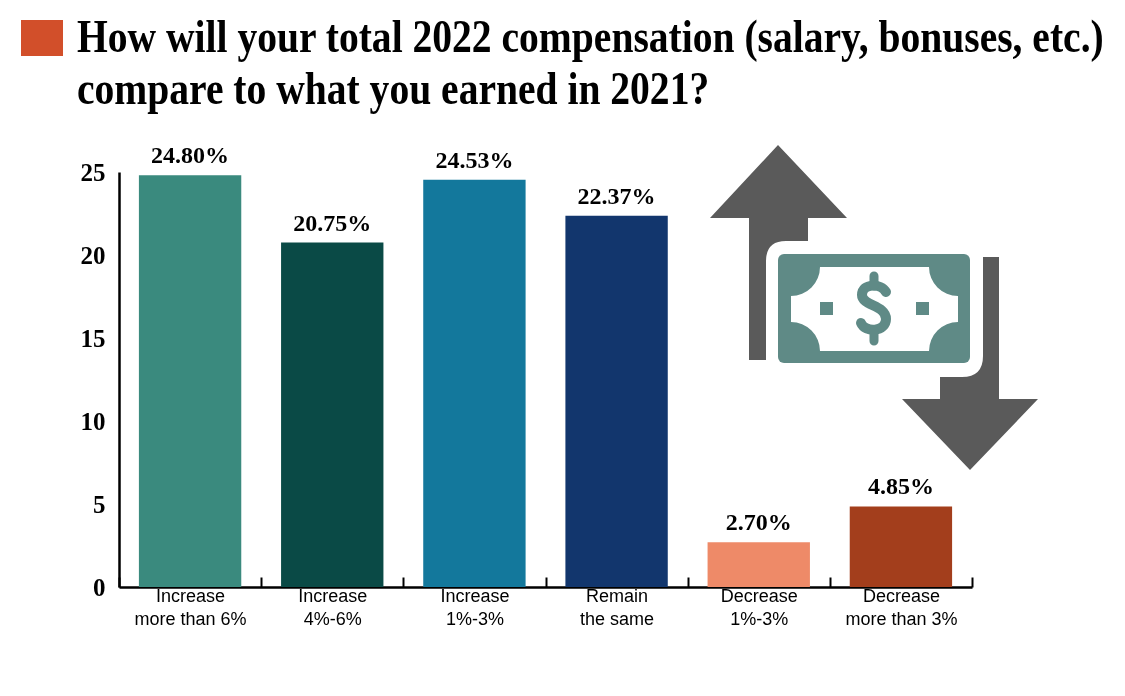 The height and width of the screenshot is (696, 1125). What do you see at coordinates (93, 255) in the screenshot?
I see `y-tick-label: 20` at bounding box center [93, 255].